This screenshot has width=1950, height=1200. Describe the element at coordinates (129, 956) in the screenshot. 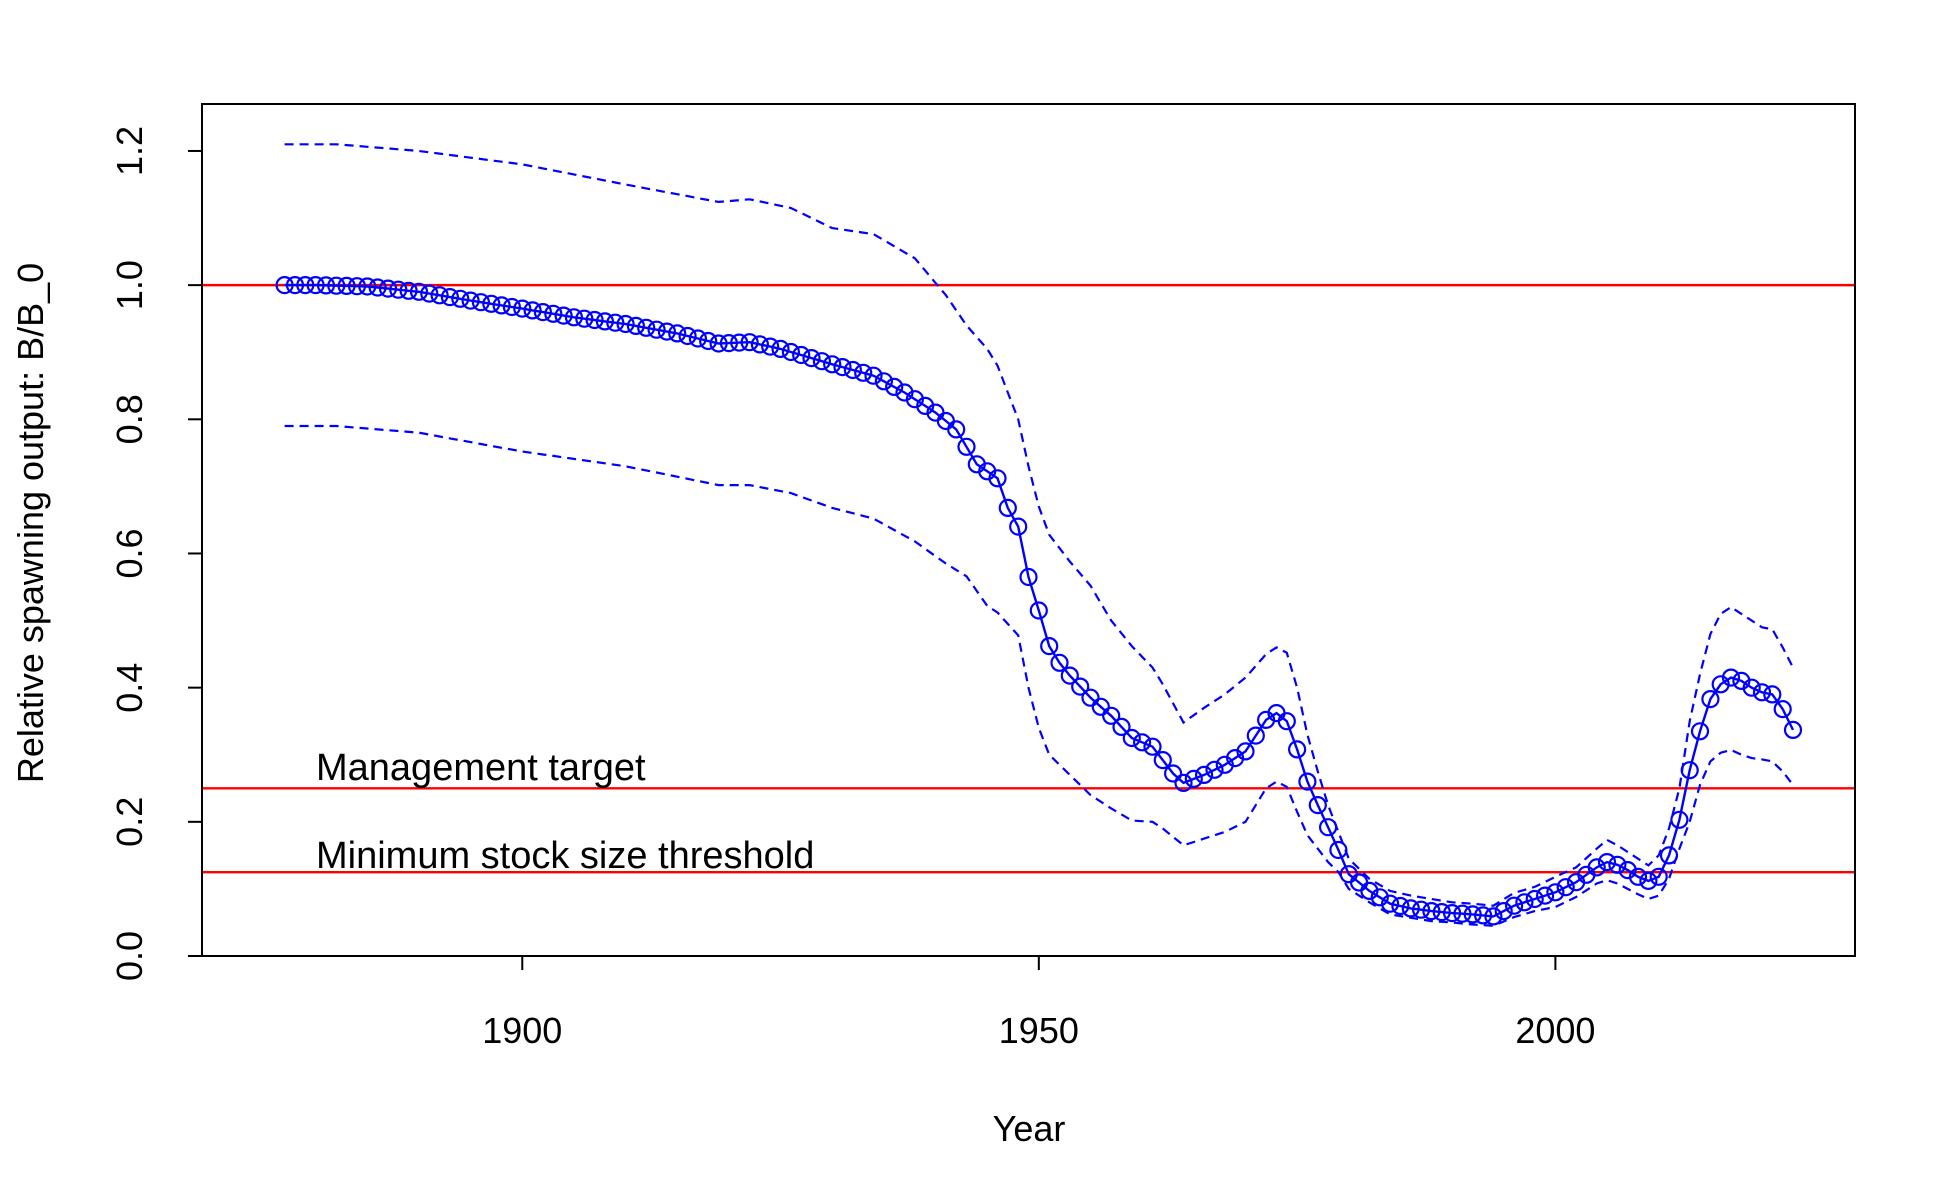

I see `y-tick-label: 0.0` at that location.